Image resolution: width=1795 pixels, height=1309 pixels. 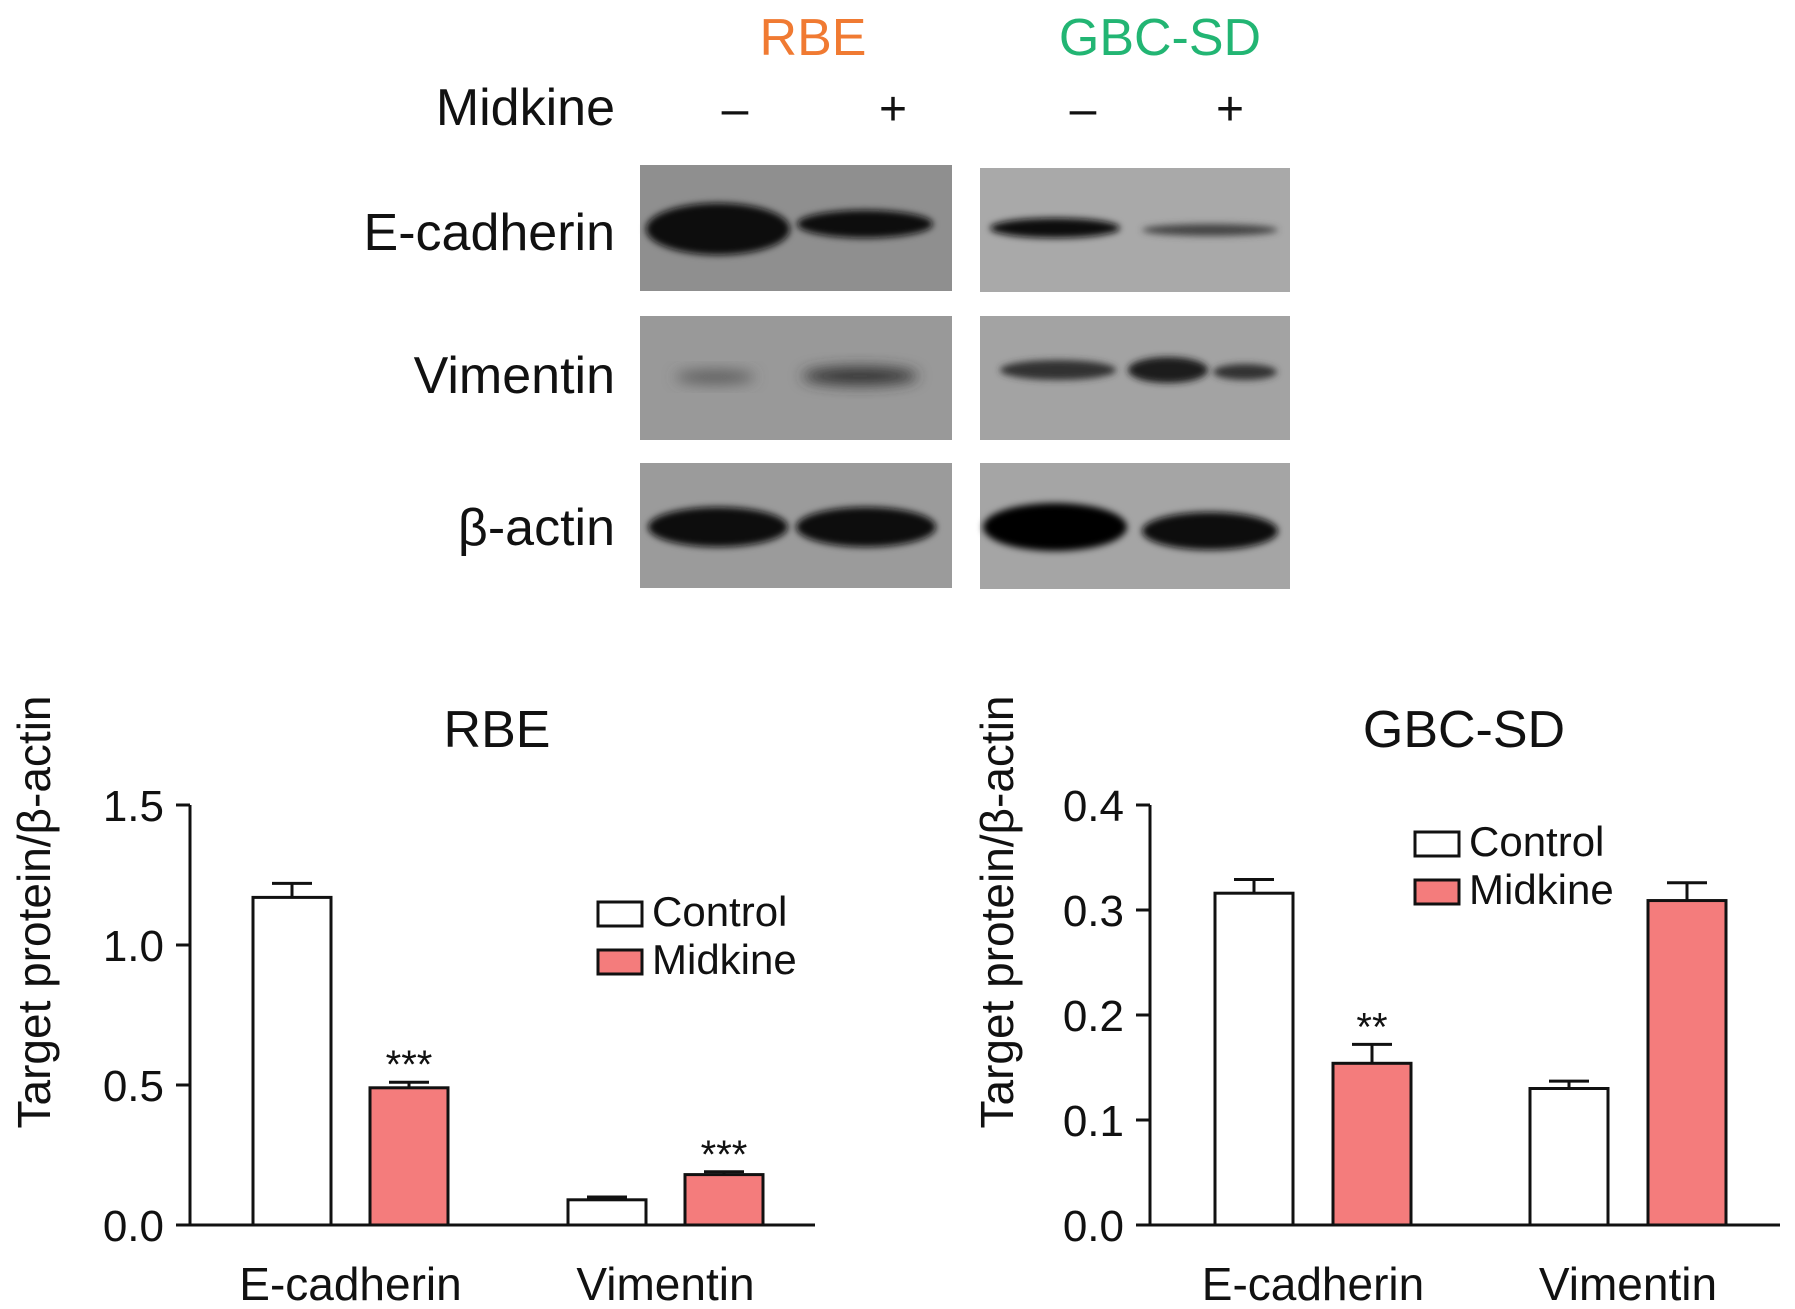 I want to click on lane-minus-rbe: –, so click(x=735, y=109).